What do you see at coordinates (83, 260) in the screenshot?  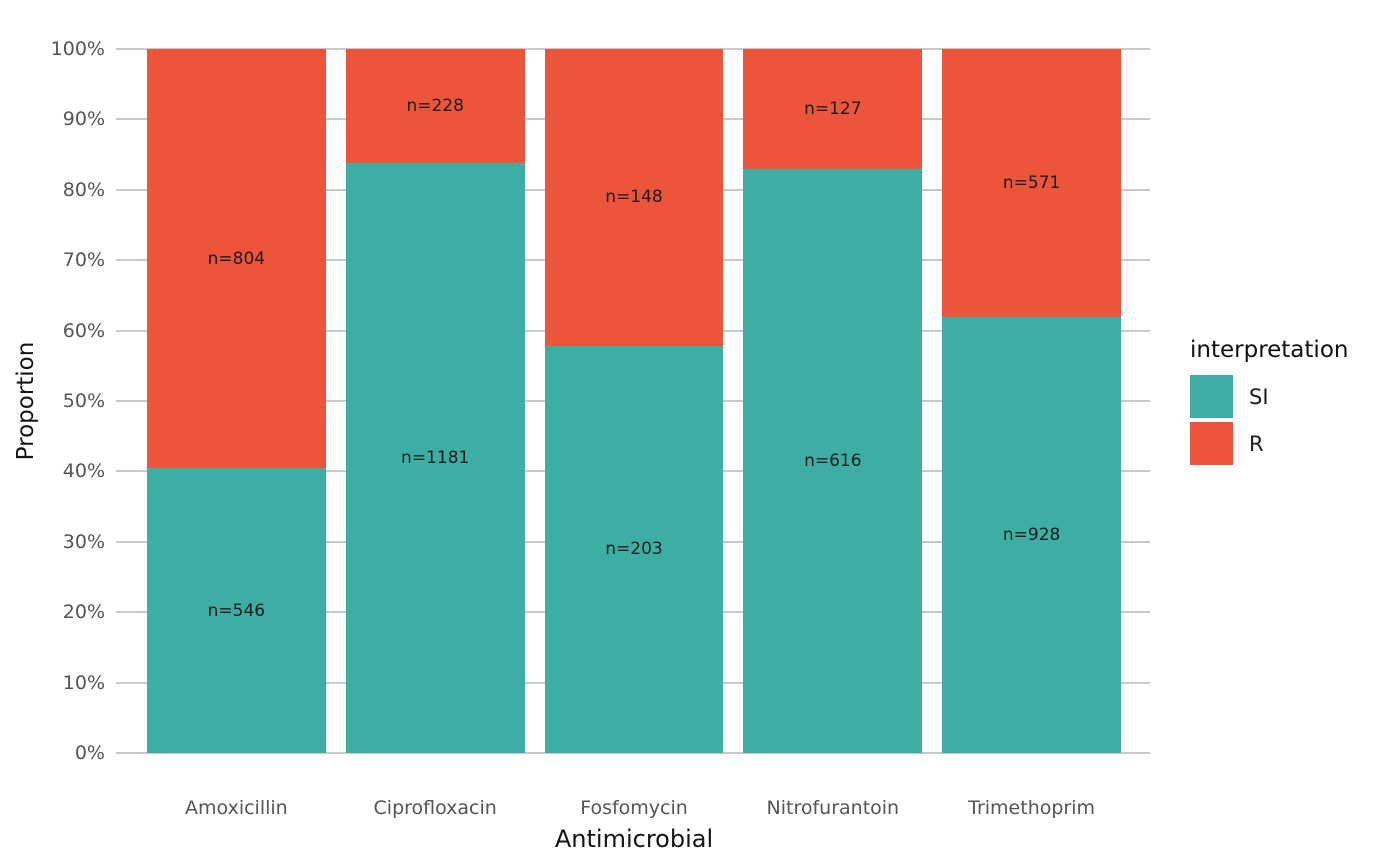 I see `y-tick-label-70%: 70%` at bounding box center [83, 260].